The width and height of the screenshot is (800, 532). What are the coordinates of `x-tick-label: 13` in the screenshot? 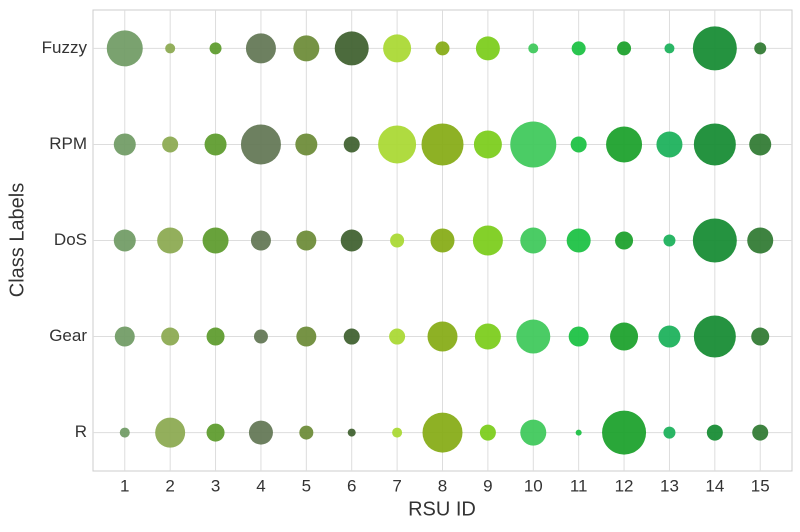 It's located at (669, 485).